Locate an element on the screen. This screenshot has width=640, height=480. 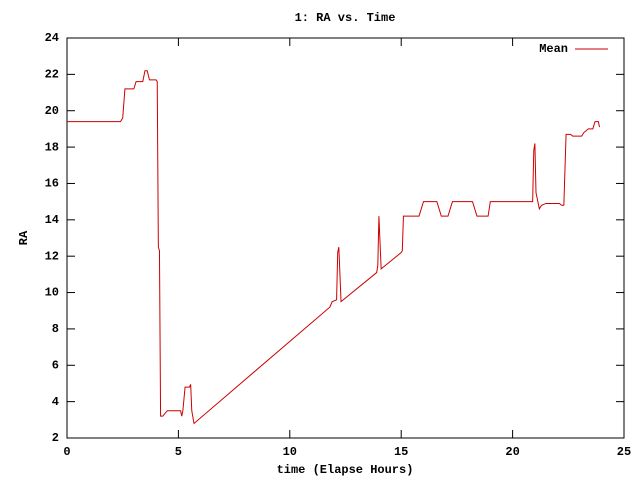
x-tick-label: 5 is located at coordinates (178, 452).